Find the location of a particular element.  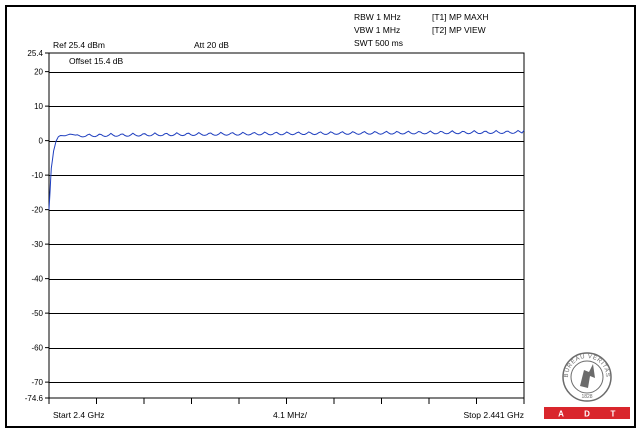

y-tick-label: 10 is located at coordinates (38, 106).